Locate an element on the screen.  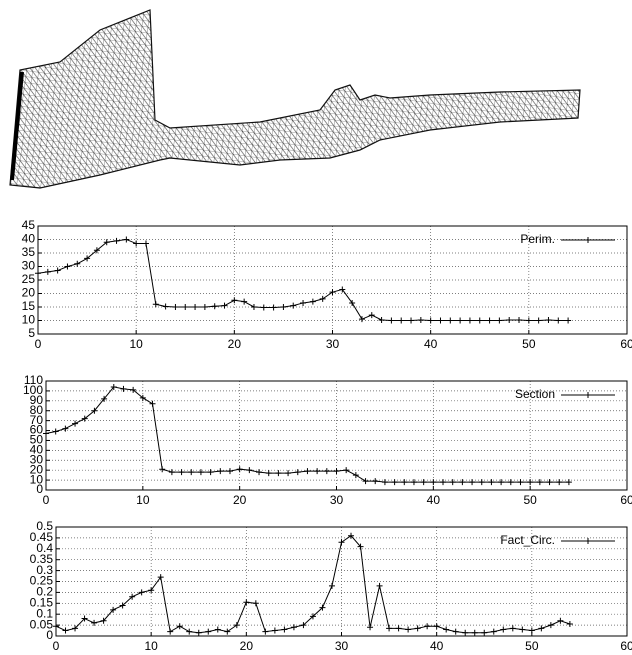
y-tick-label: 25 is located at coordinates (29, 279).